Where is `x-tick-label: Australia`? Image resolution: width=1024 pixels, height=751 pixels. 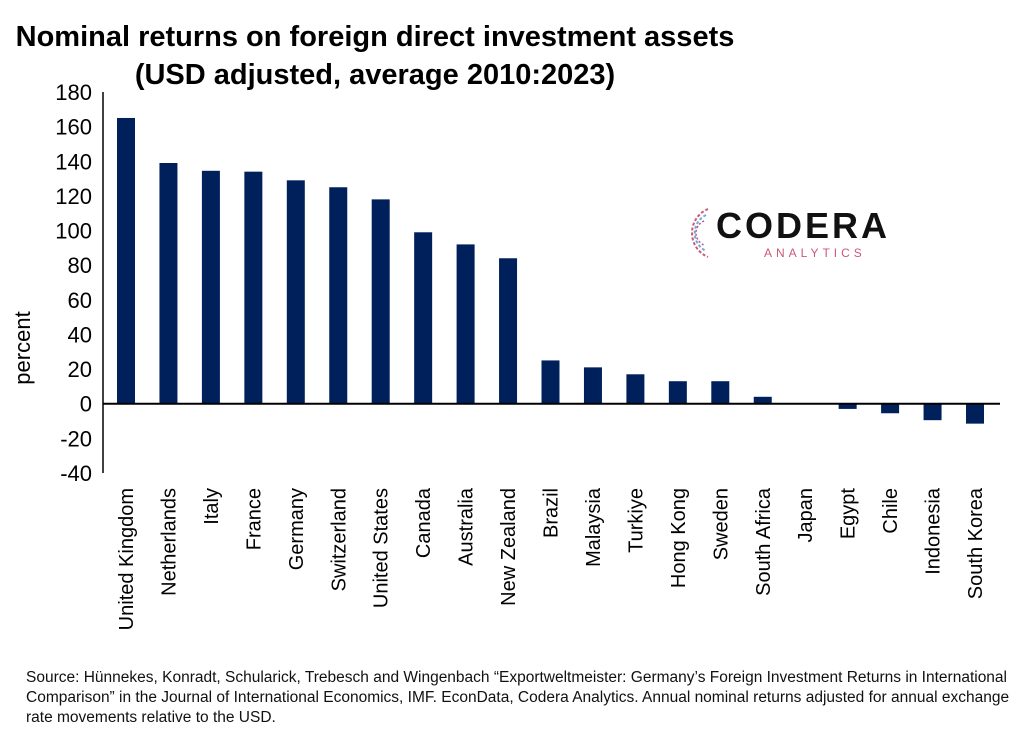 x-tick-label: Australia is located at coordinates (467, 526).